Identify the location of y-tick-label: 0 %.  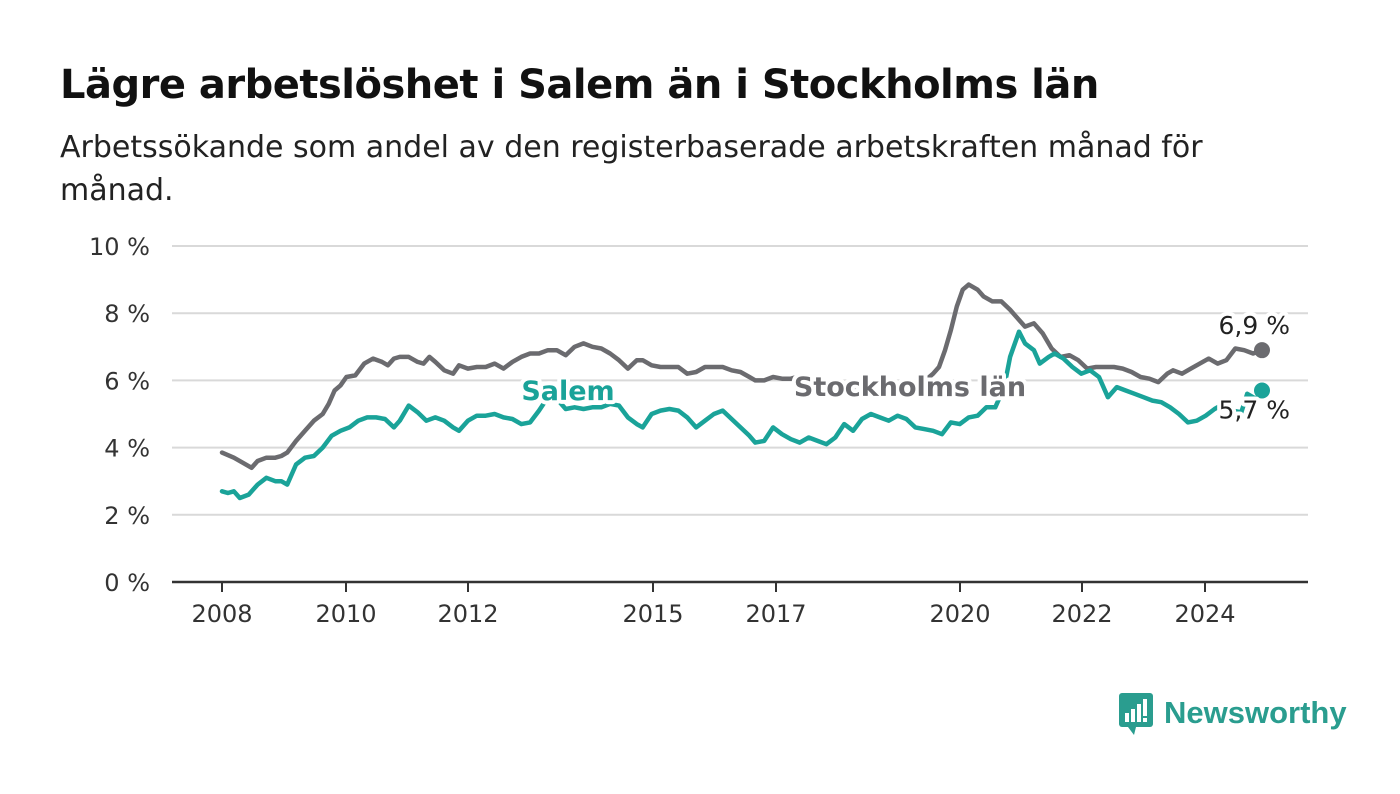
(127, 583).